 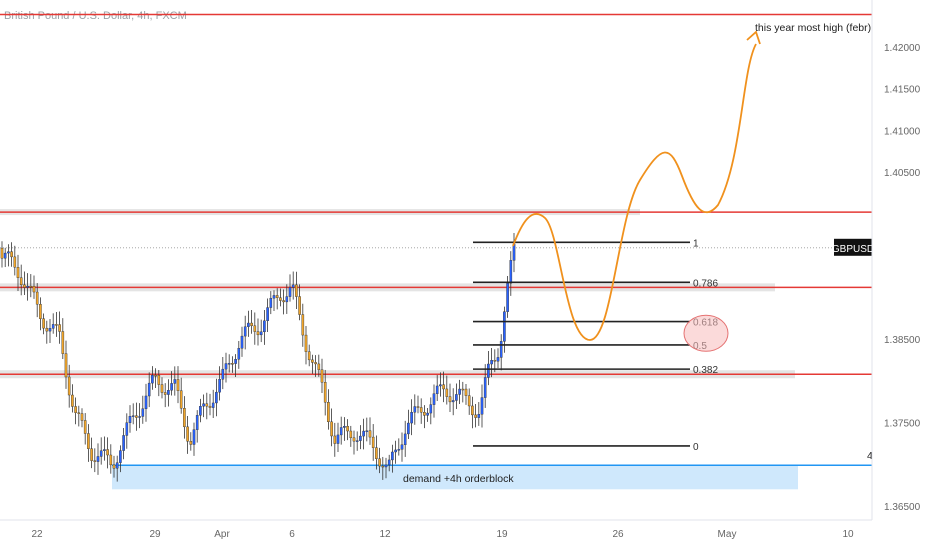 I want to click on x-tick-label: 12, so click(x=385, y=534).